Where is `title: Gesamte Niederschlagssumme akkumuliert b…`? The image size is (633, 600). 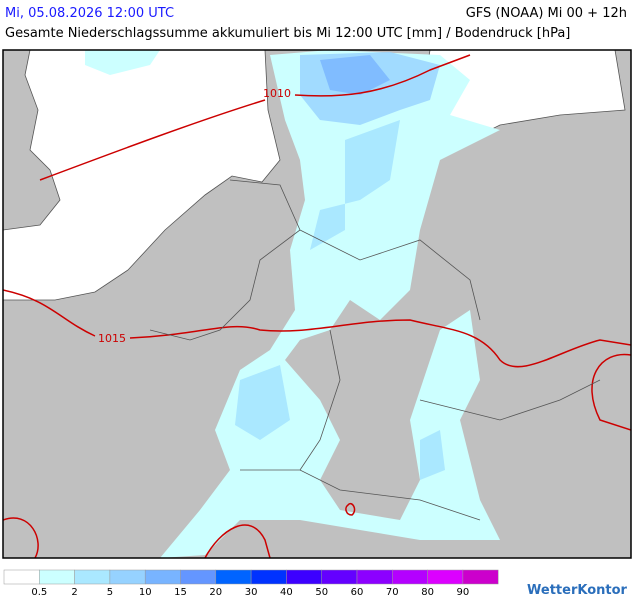
title: Gesamte Niederschlagssumme akkumuliert b… is located at coordinates (288, 33).